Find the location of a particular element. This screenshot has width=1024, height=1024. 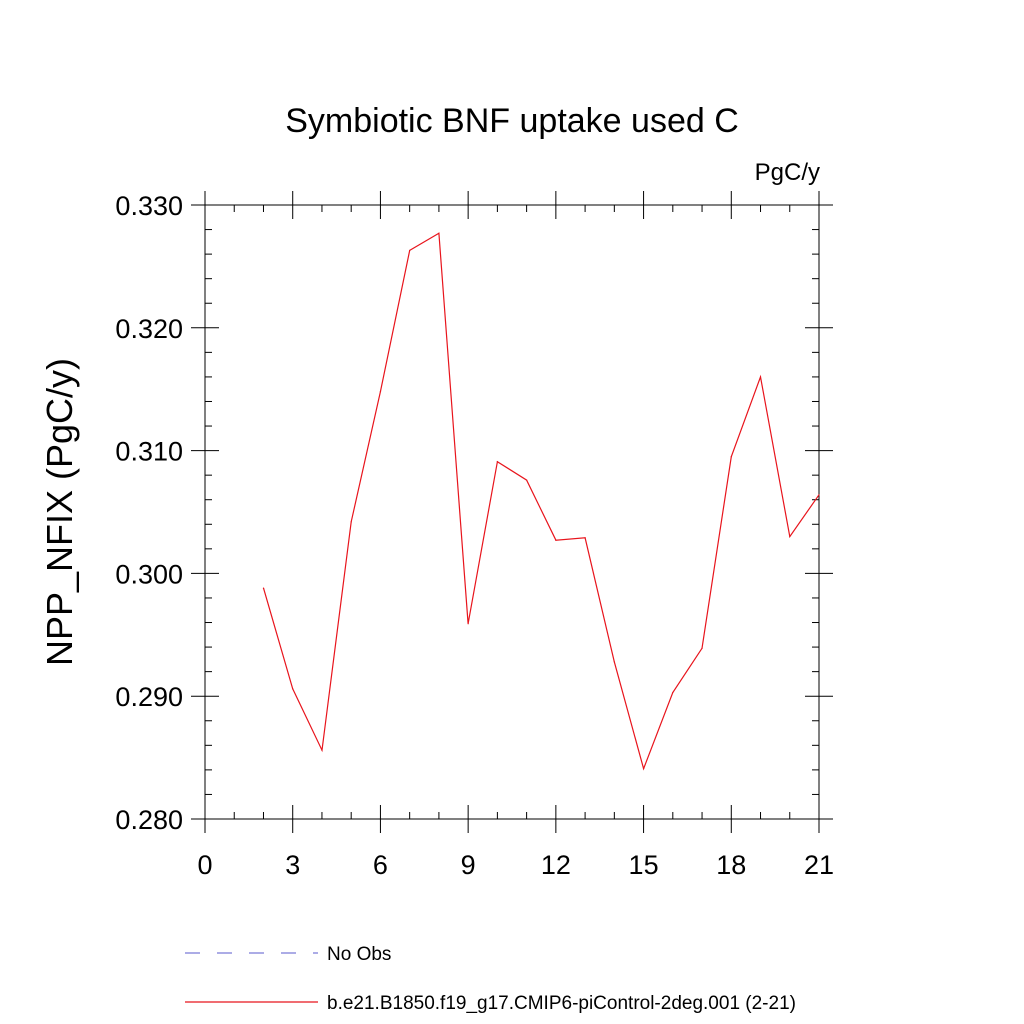

x-tick-label: 15 is located at coordinates (644, 865).